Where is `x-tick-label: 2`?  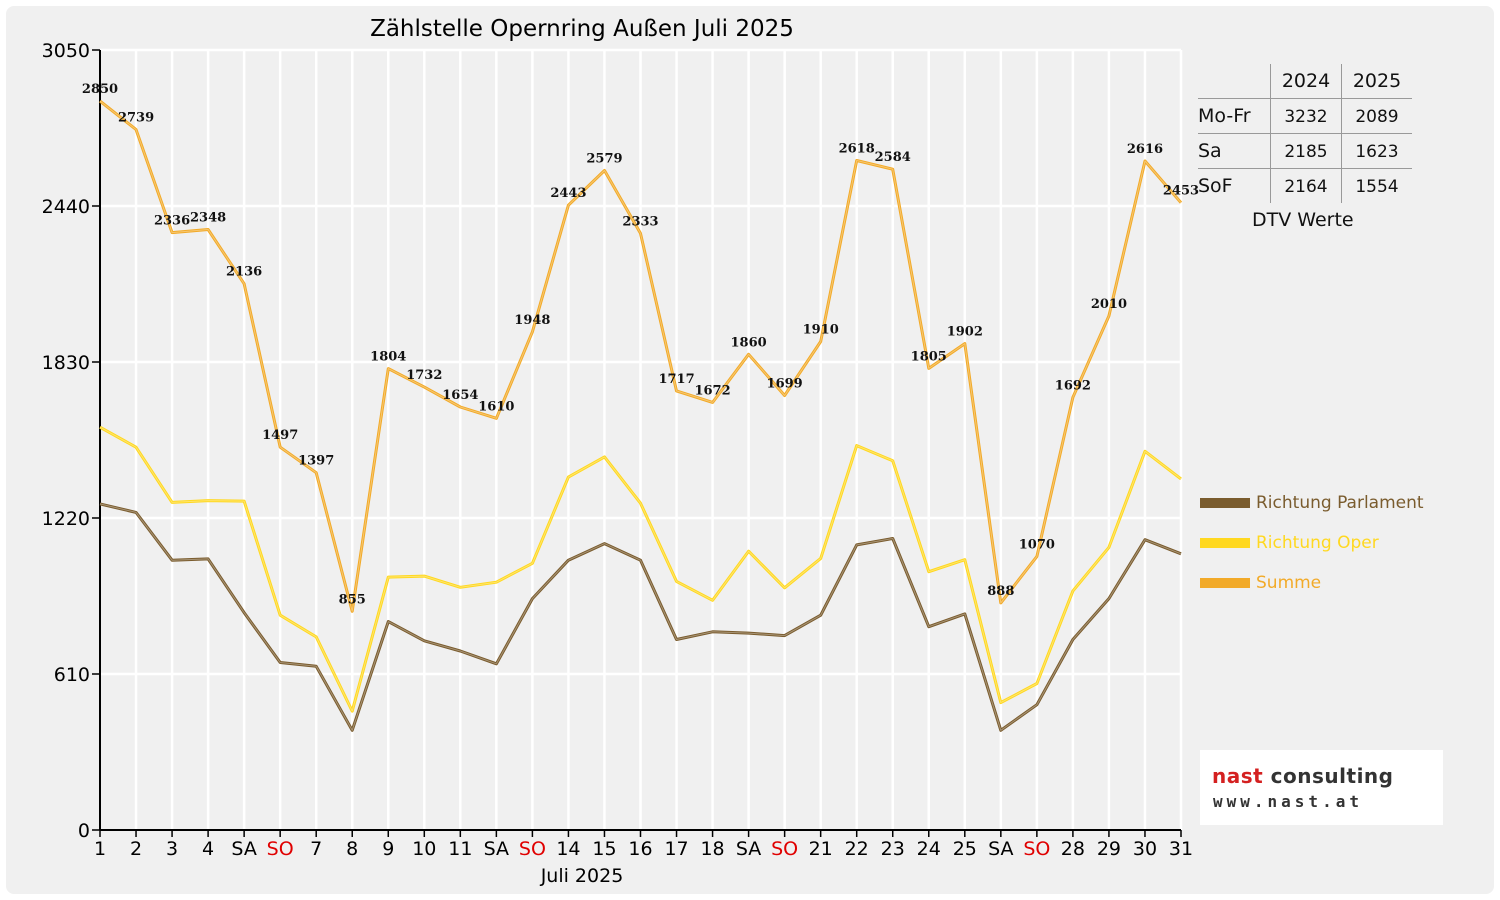 x-tick-label: 2 is located at coordinates (136, 849).